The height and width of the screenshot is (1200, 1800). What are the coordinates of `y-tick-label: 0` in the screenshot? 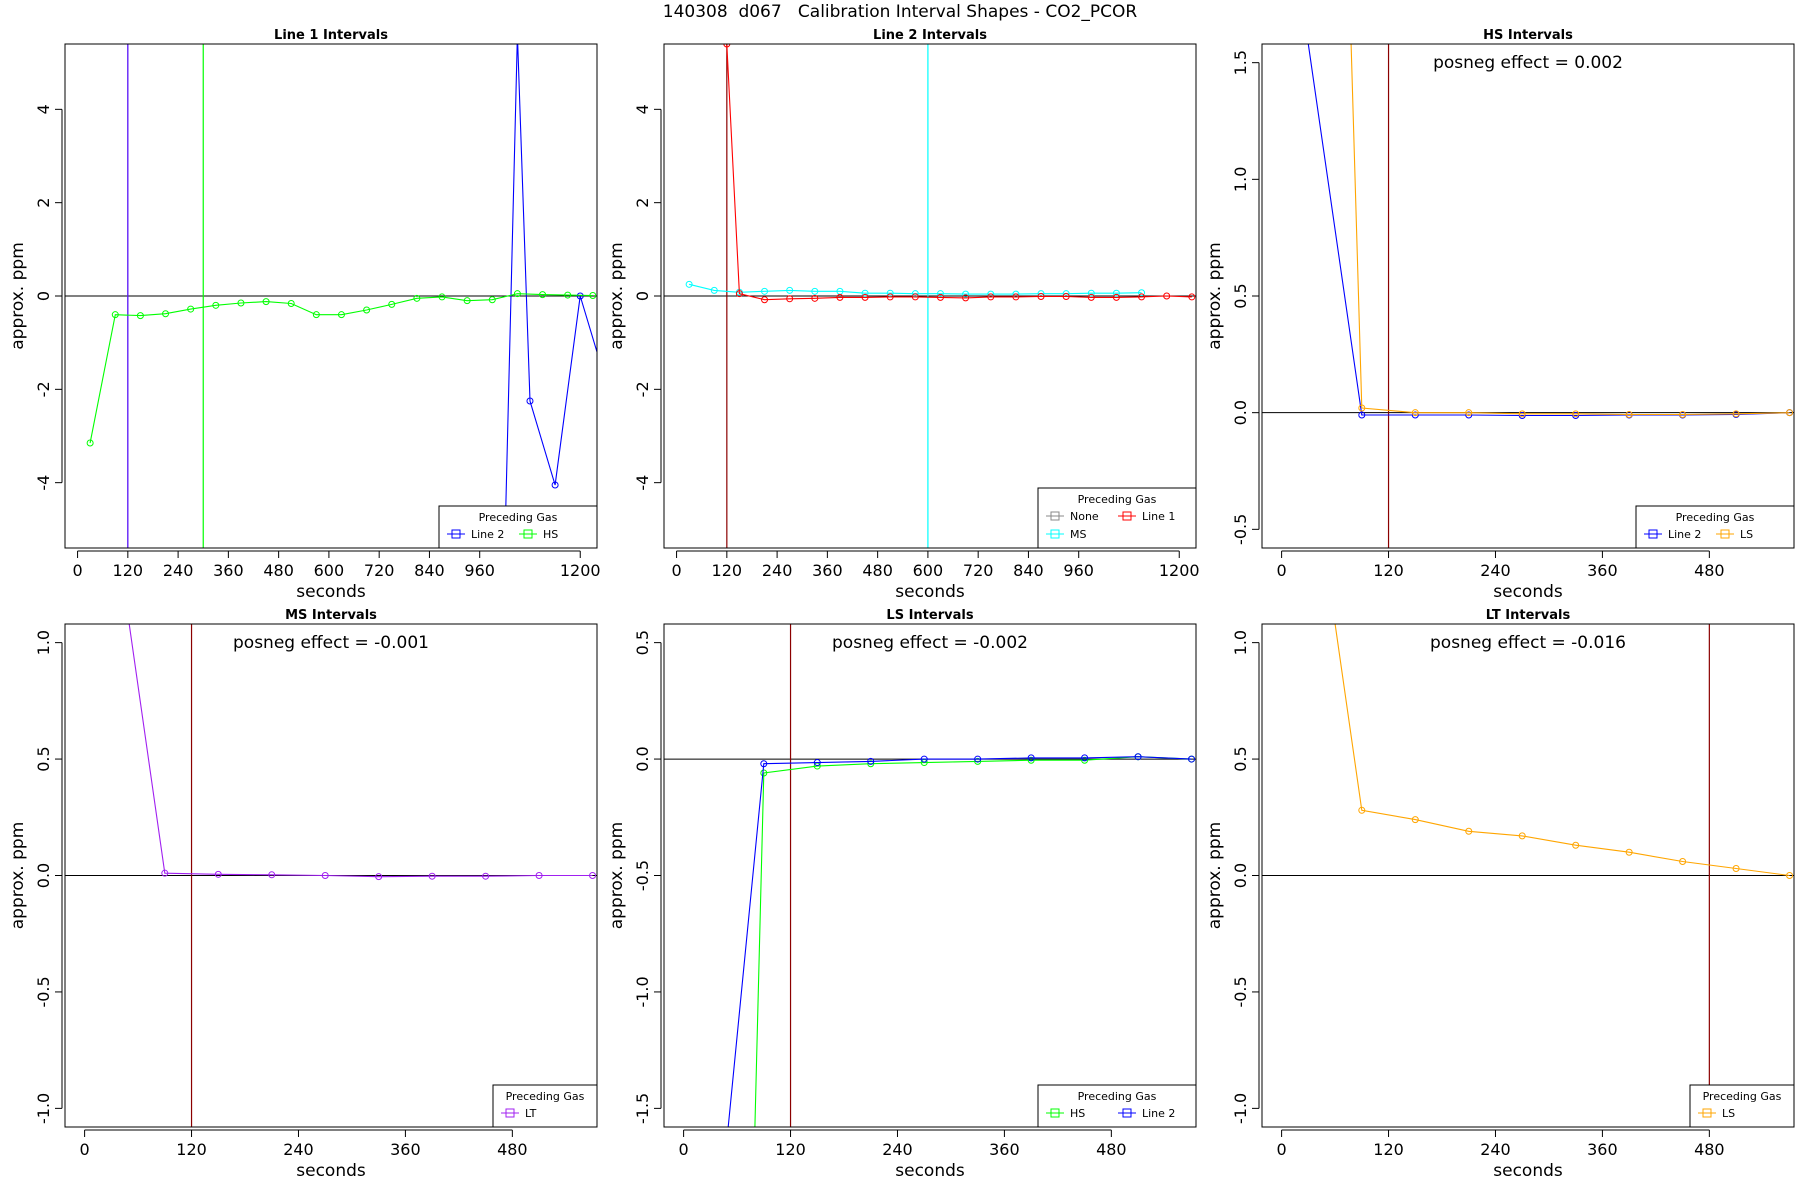 It's located at (43, 296).